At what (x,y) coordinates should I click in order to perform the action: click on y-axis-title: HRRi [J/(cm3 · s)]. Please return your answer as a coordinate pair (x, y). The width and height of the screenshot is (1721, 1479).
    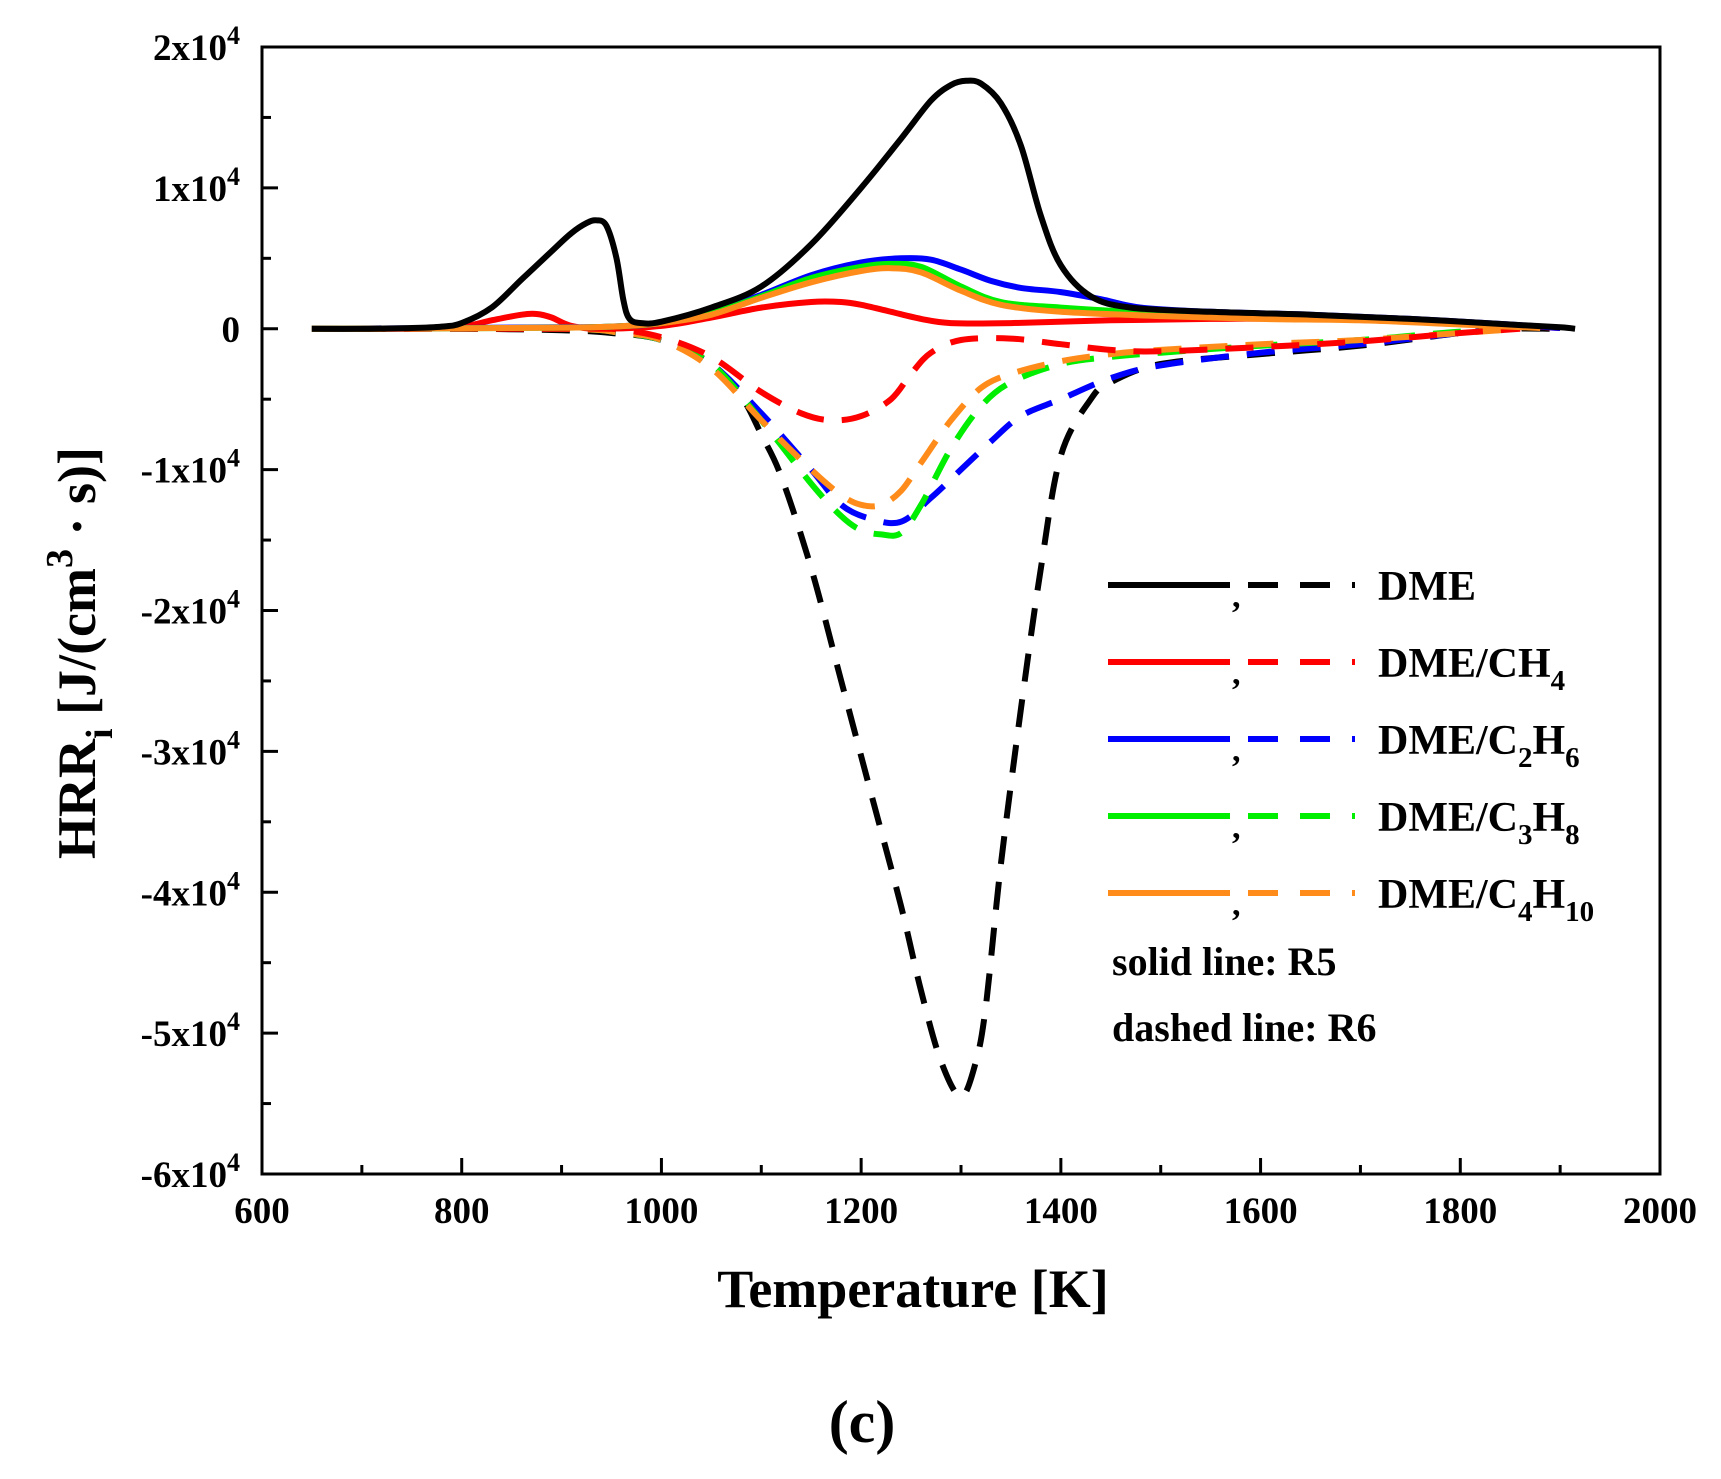
    Looking at the image, I should click on (80, 653).